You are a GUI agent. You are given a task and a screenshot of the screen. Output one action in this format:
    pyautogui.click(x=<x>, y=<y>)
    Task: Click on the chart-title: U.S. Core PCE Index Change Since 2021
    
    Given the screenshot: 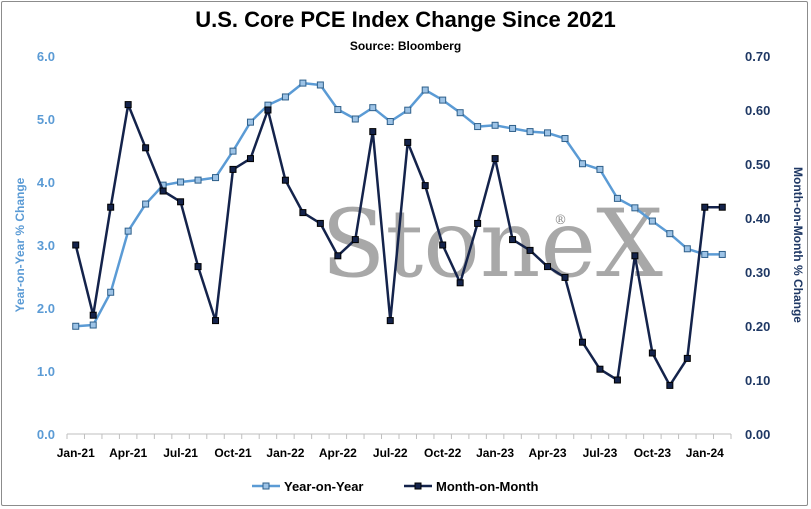 What is the action you would take?
    pyautogui.click(x=405, y=19)
    